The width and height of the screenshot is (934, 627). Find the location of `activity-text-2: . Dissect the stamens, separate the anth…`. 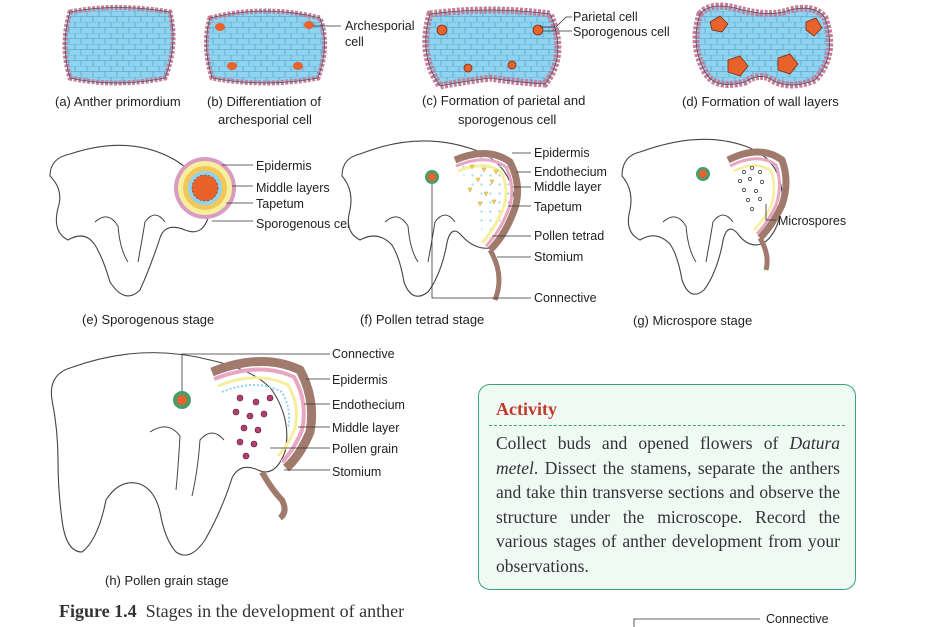

activity-text-2: . Dissect the stamens, separate the anth… is located at coordinates (668, 516).